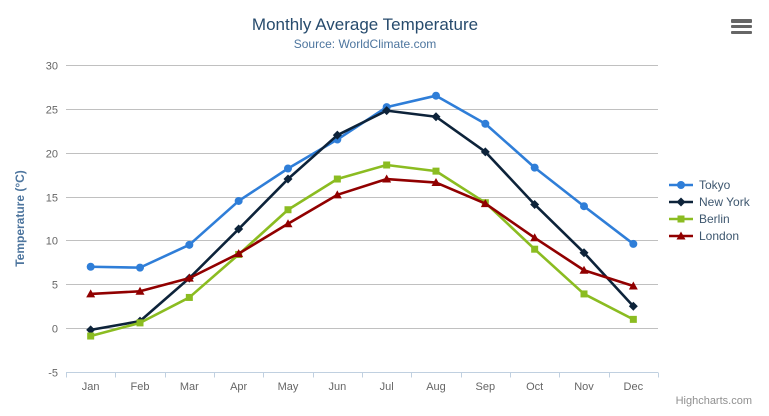 This screenshot has width=769, height=416. I want to click on y-axis-label: 5, so click(55, 286).